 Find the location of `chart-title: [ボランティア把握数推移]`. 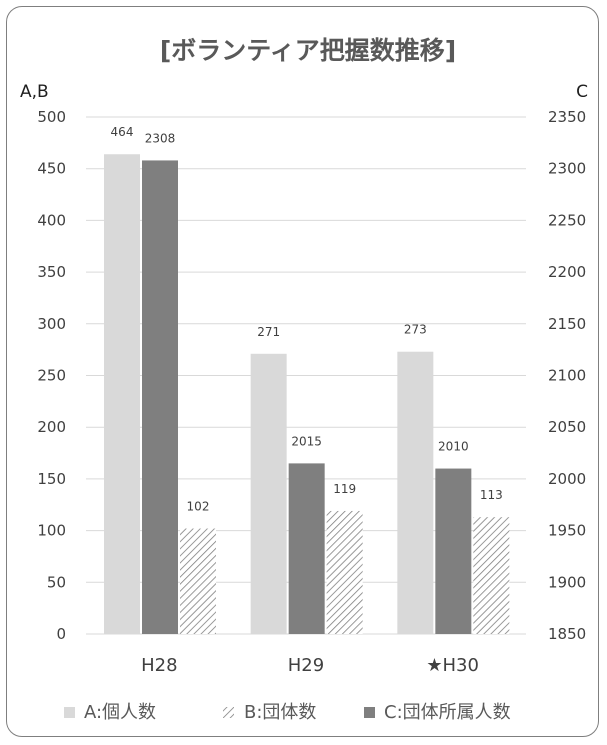

chart-title: [ボランティア把握数推移] is located at coordinates (308, 50).